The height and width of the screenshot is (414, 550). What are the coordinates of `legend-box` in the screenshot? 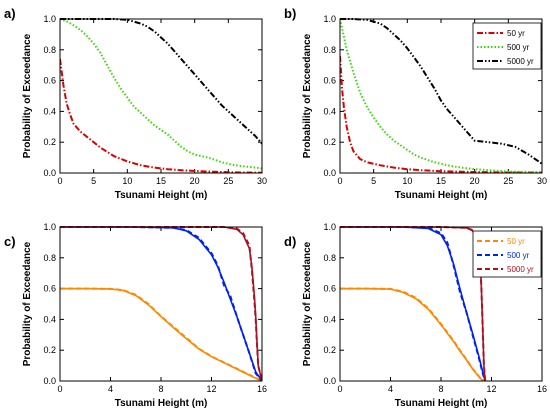 It's located at (507, 254).